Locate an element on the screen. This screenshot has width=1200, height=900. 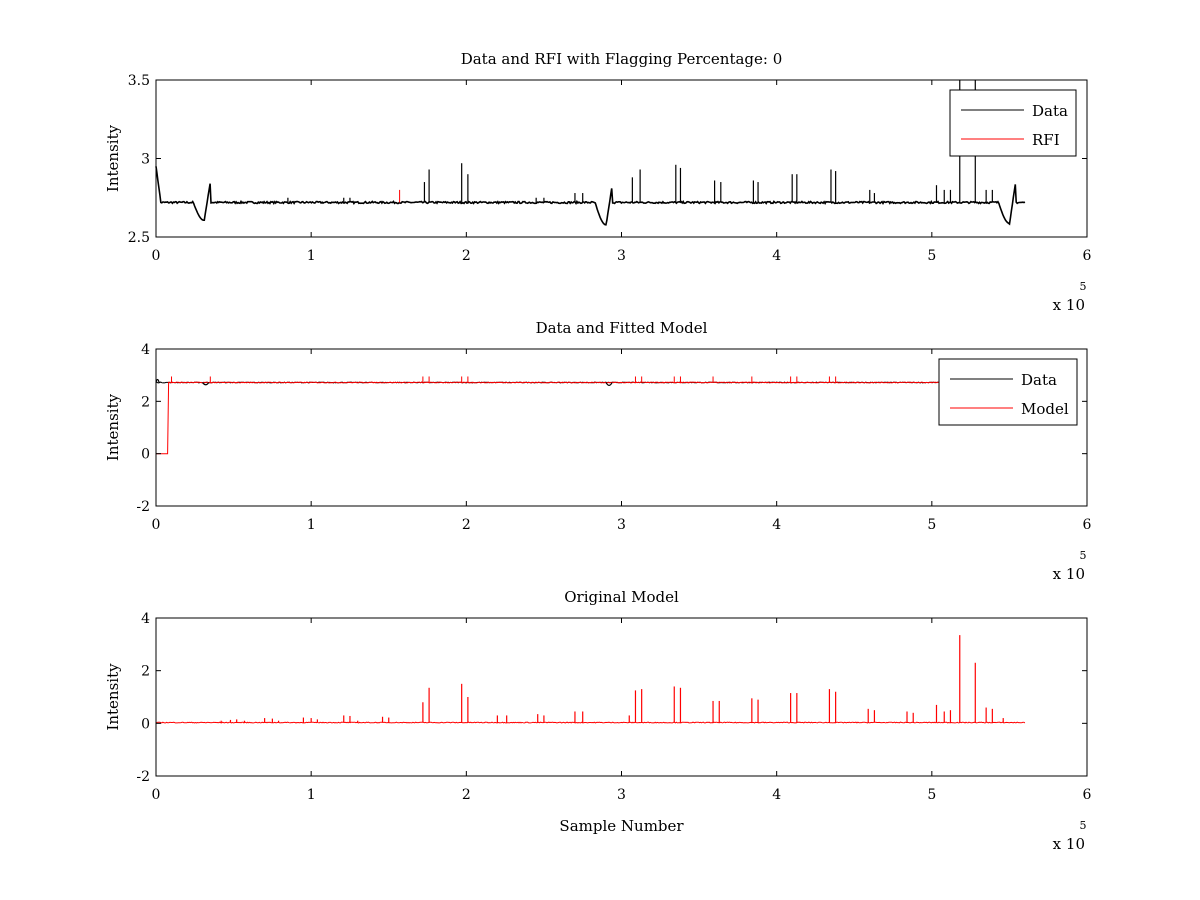
model-spikes is located at coordinates (504, 379).